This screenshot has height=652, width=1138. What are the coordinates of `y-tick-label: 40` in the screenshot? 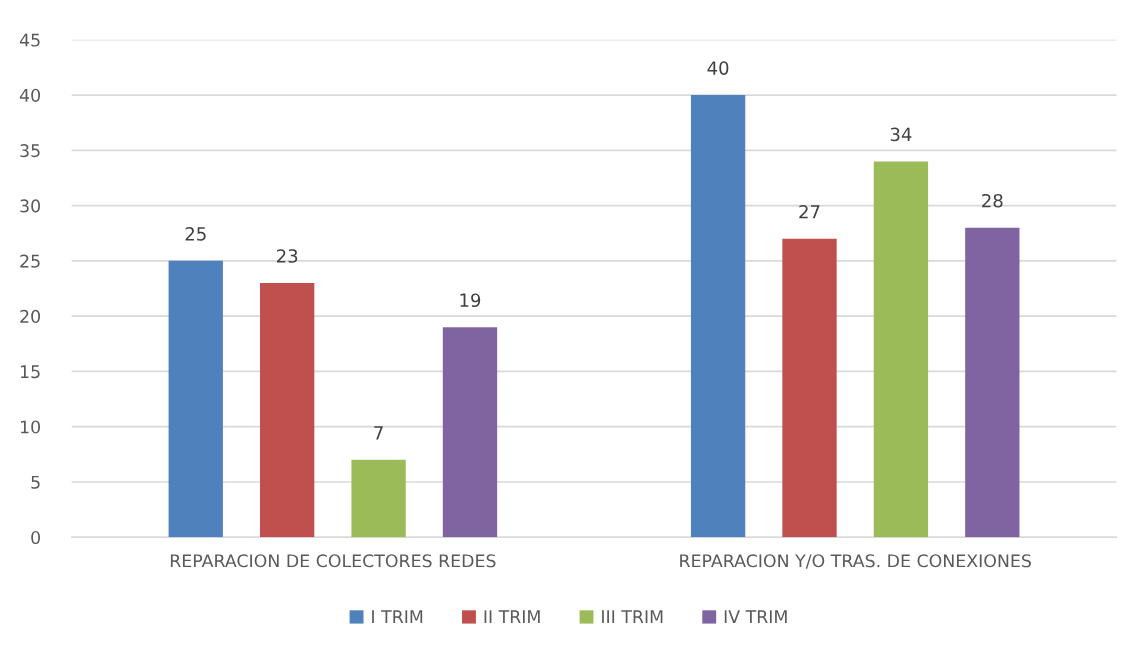 It's located at (29, 95).